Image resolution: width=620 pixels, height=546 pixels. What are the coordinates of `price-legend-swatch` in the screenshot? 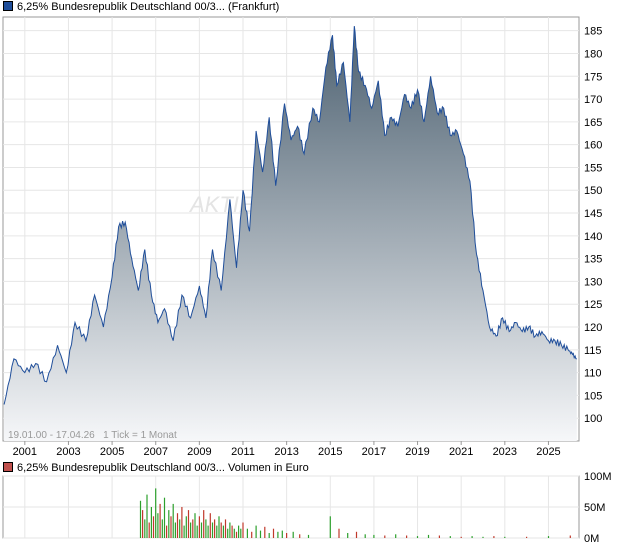 It's located at (8, 6).